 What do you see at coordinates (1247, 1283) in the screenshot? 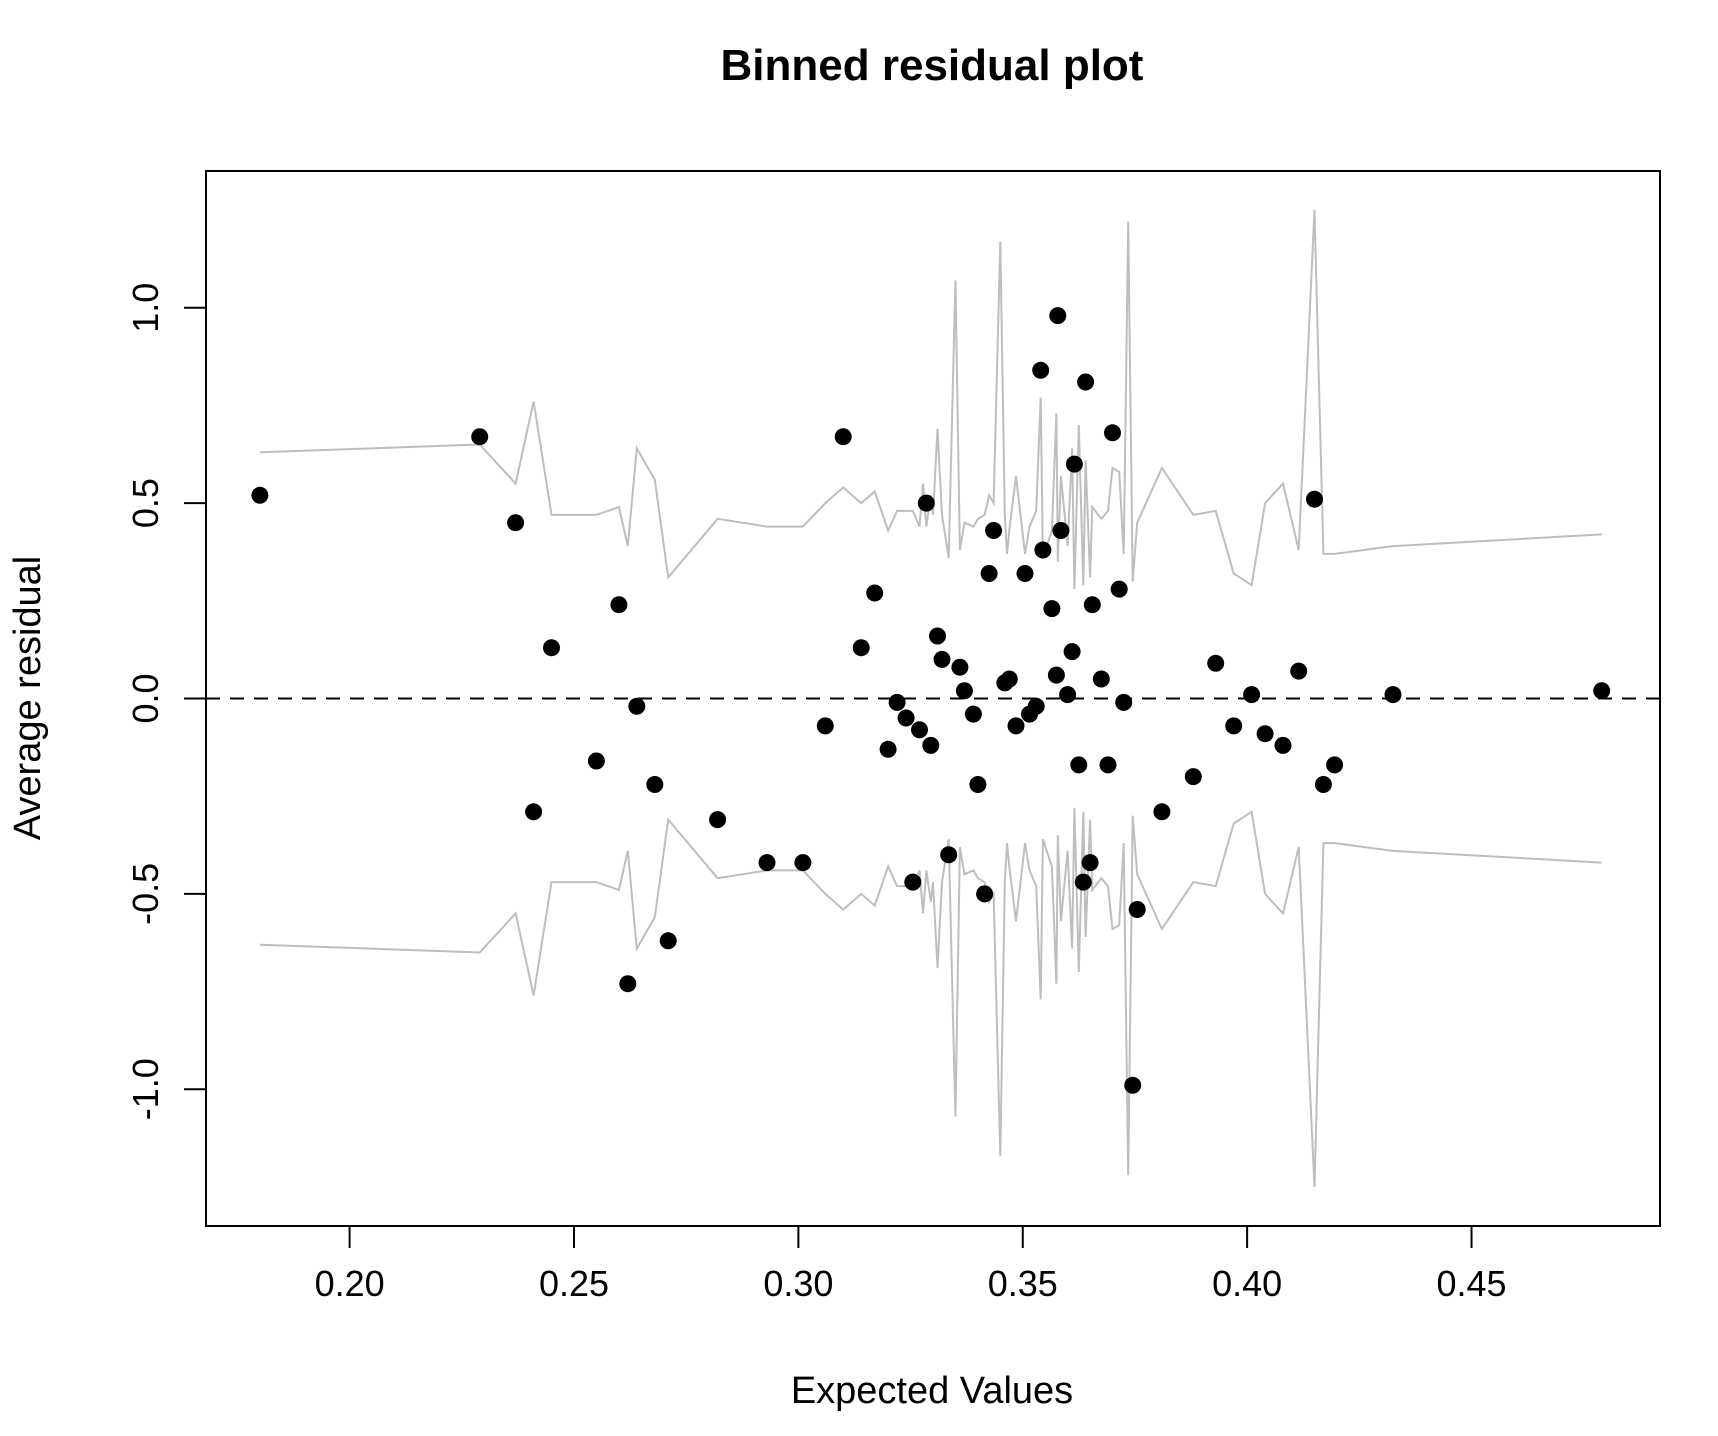
I see `x-tick-label: 0.40` at bounding box center [1247, 1283].